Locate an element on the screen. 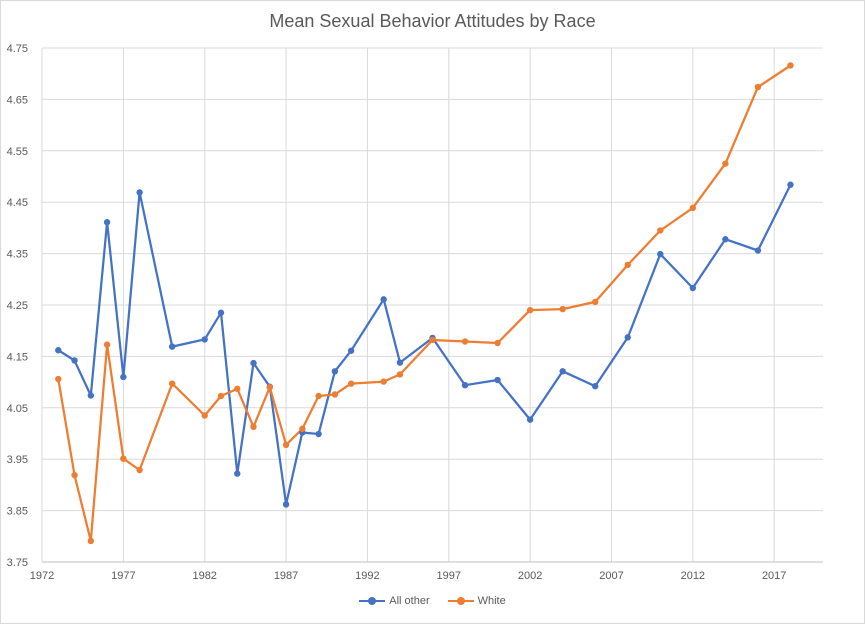 The width and height of the screenshot is (865, 624). y-tick-label: 4.75 is located at coordinates (17, 49).